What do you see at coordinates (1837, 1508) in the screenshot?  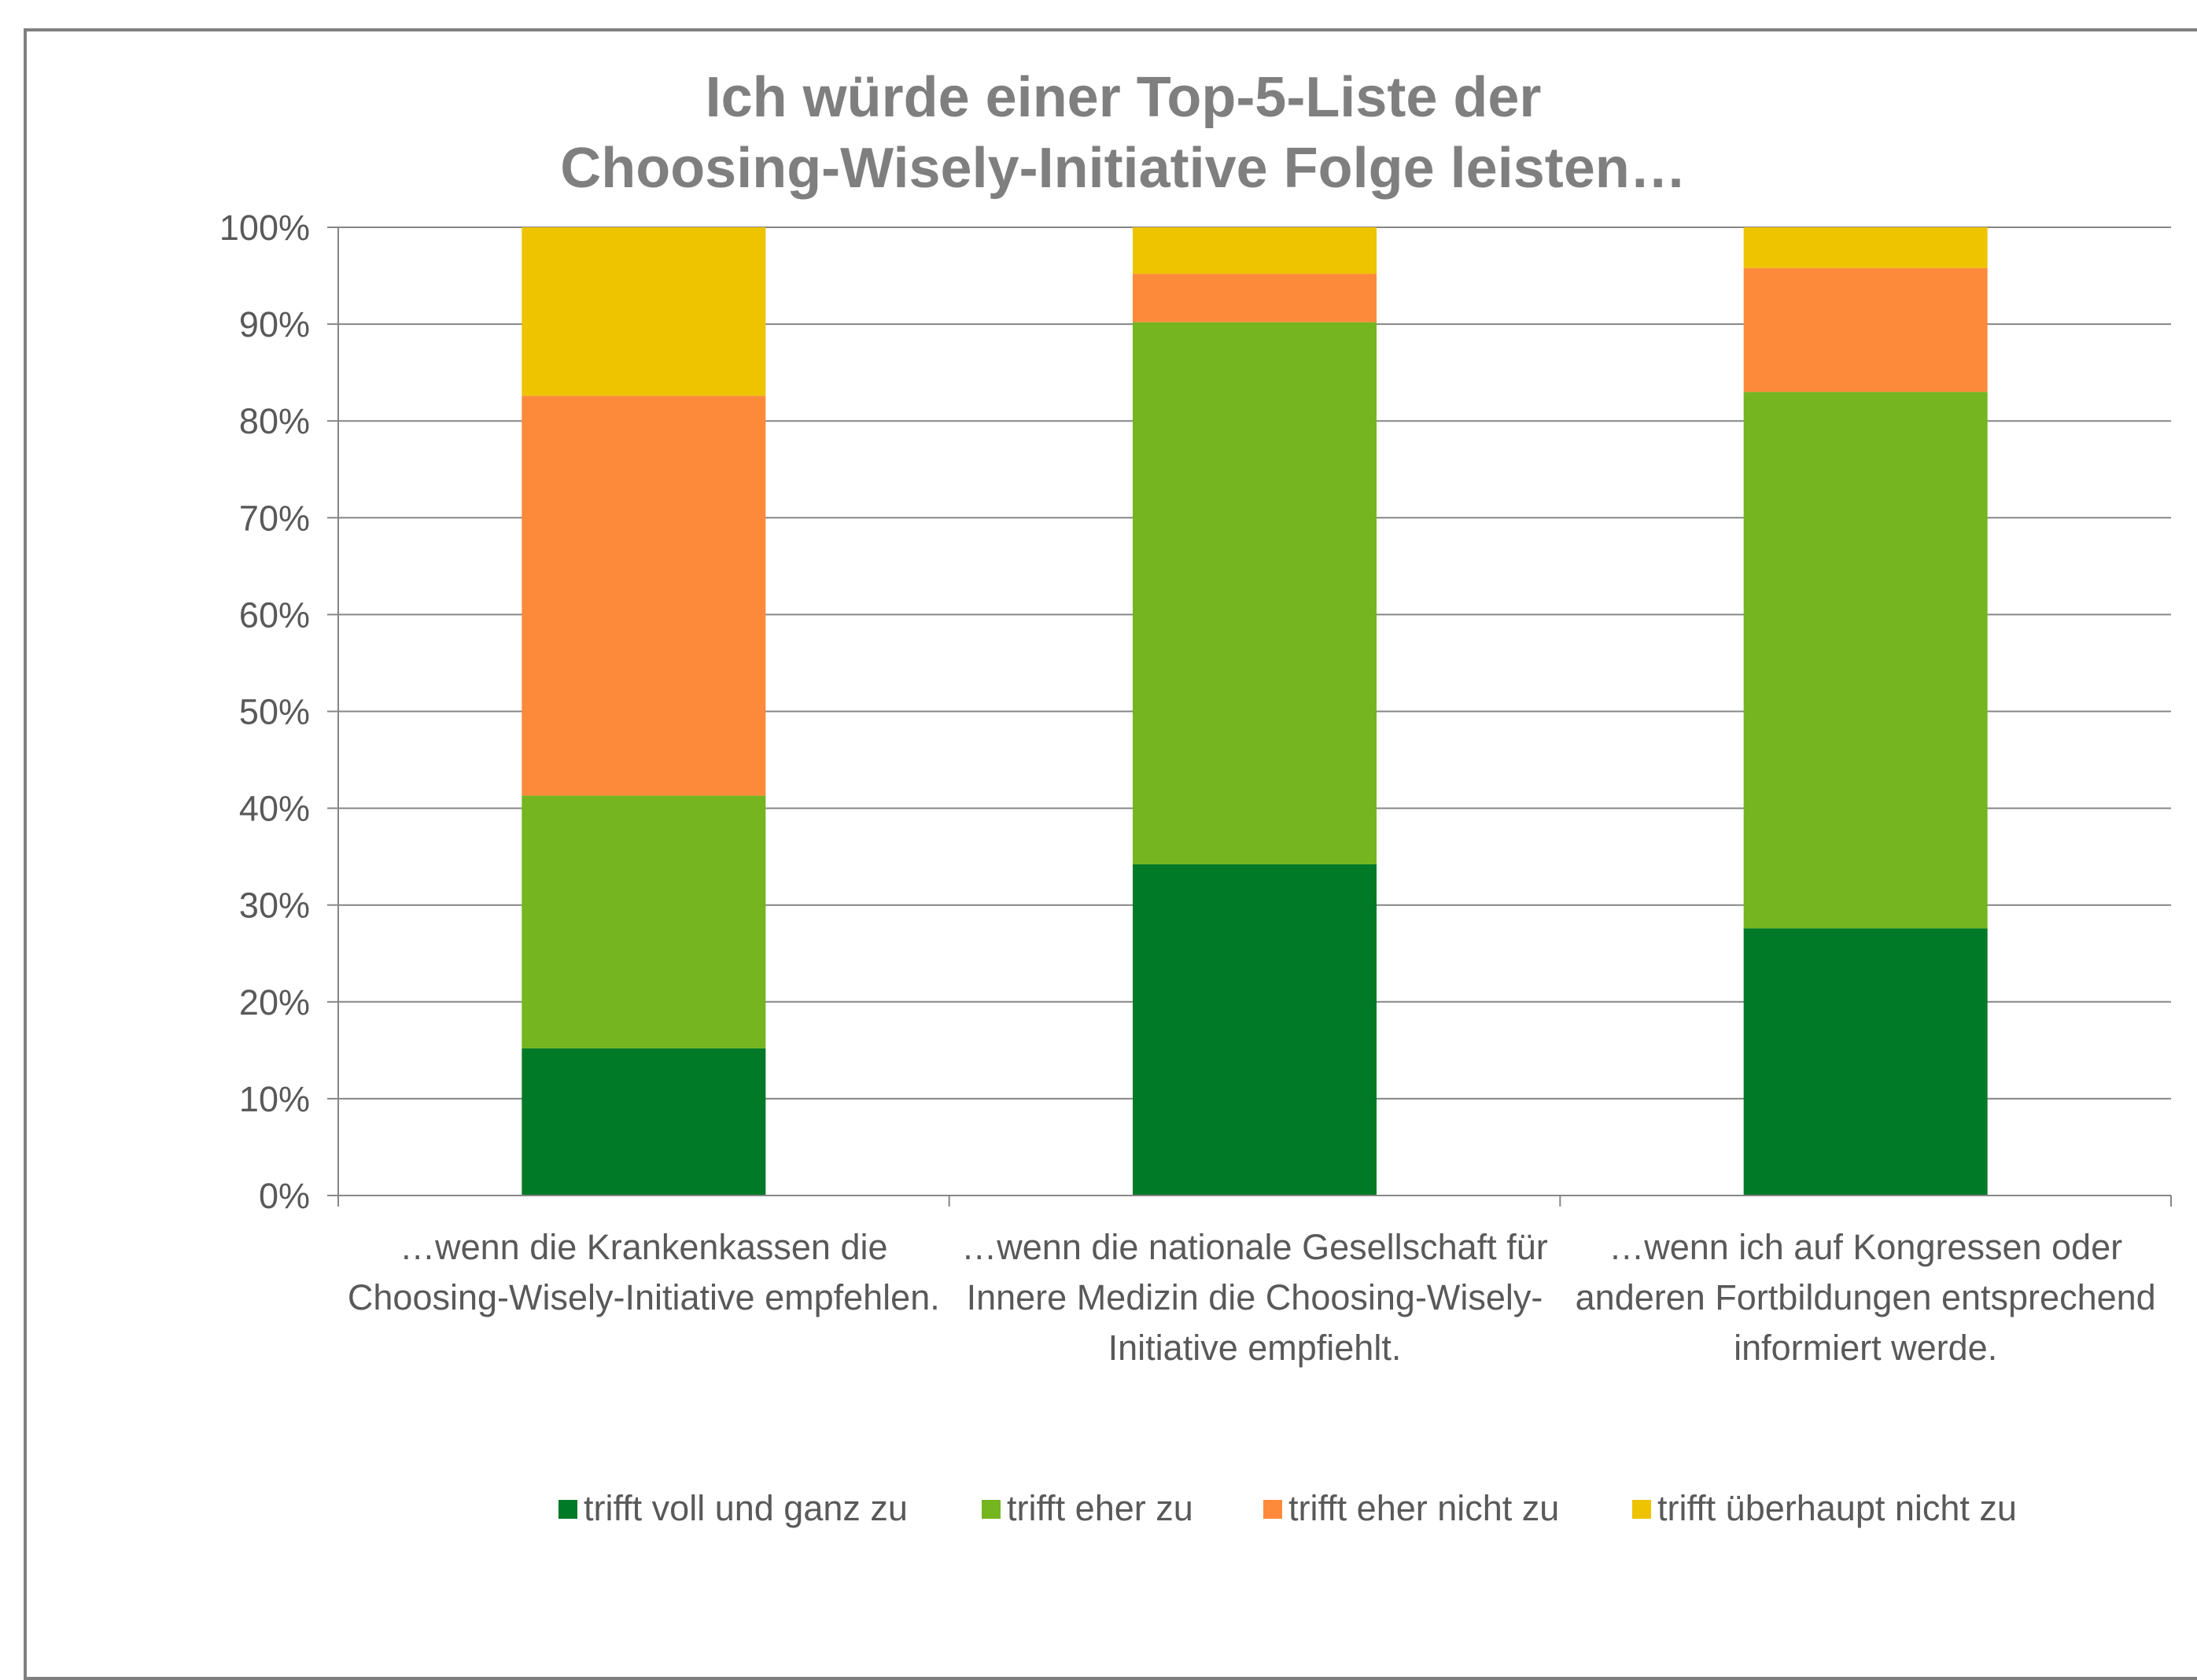 I see `legend-label: trifft überhaupt nicht zu` at bounding box center [1837, 1508].